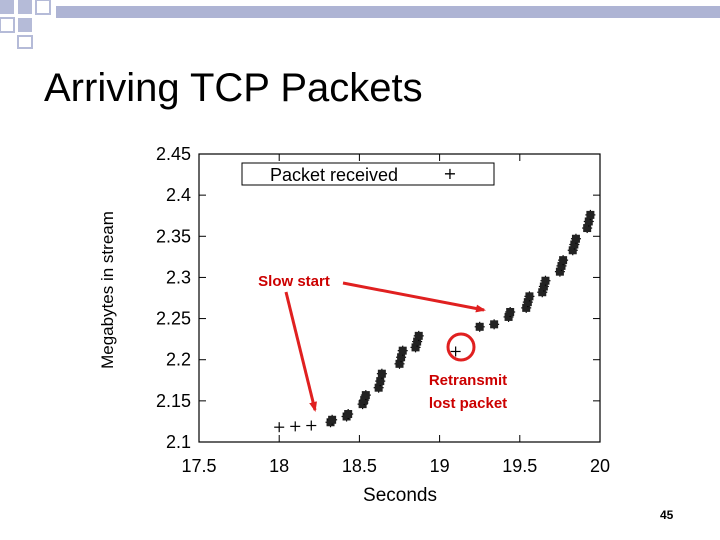 This screenshot has width=720, height=540. Describe the element at coordinates (449, 173) in the screenshot. I see `legend-marker: +` at that location.